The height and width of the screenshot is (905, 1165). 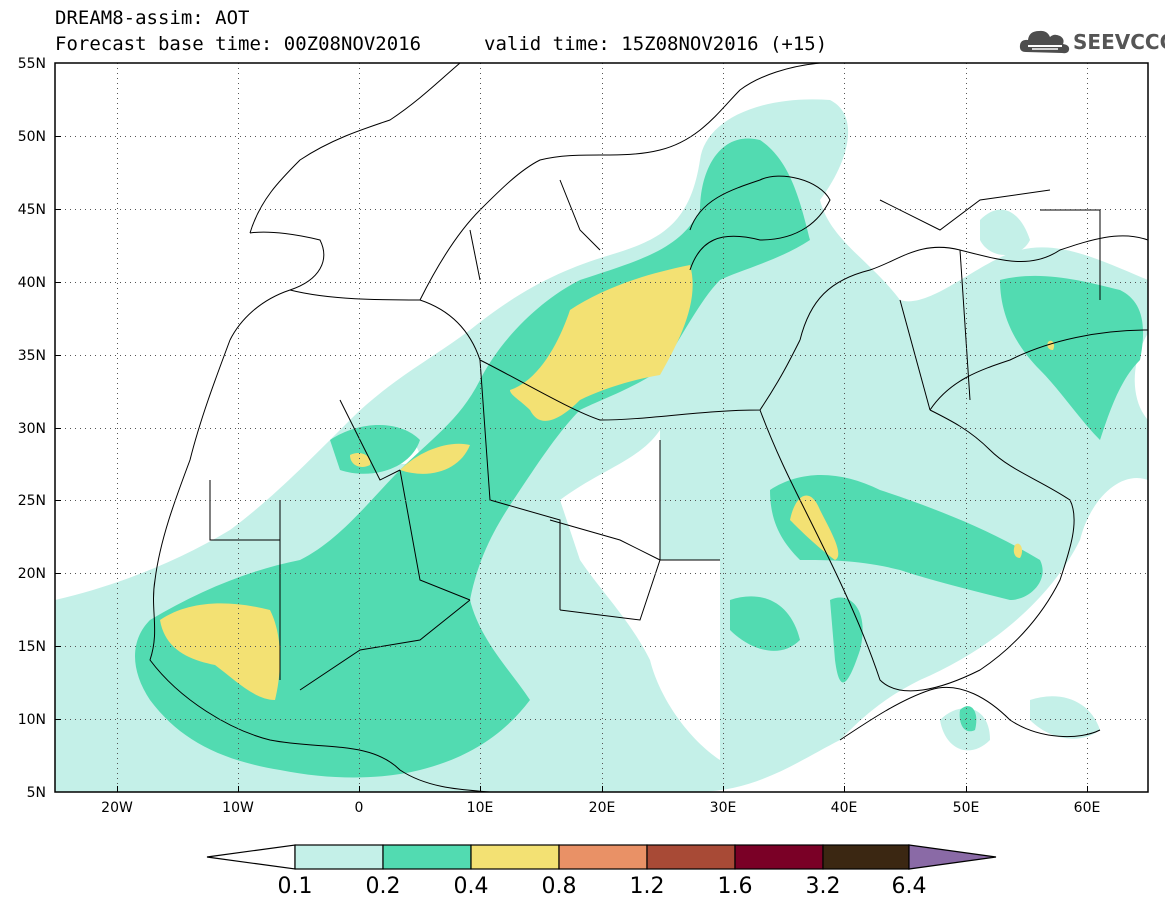 What do you see at coordinates (359, 808) in the screenshot?
I see `lon-label: 0` at bounding box center [359, 808].